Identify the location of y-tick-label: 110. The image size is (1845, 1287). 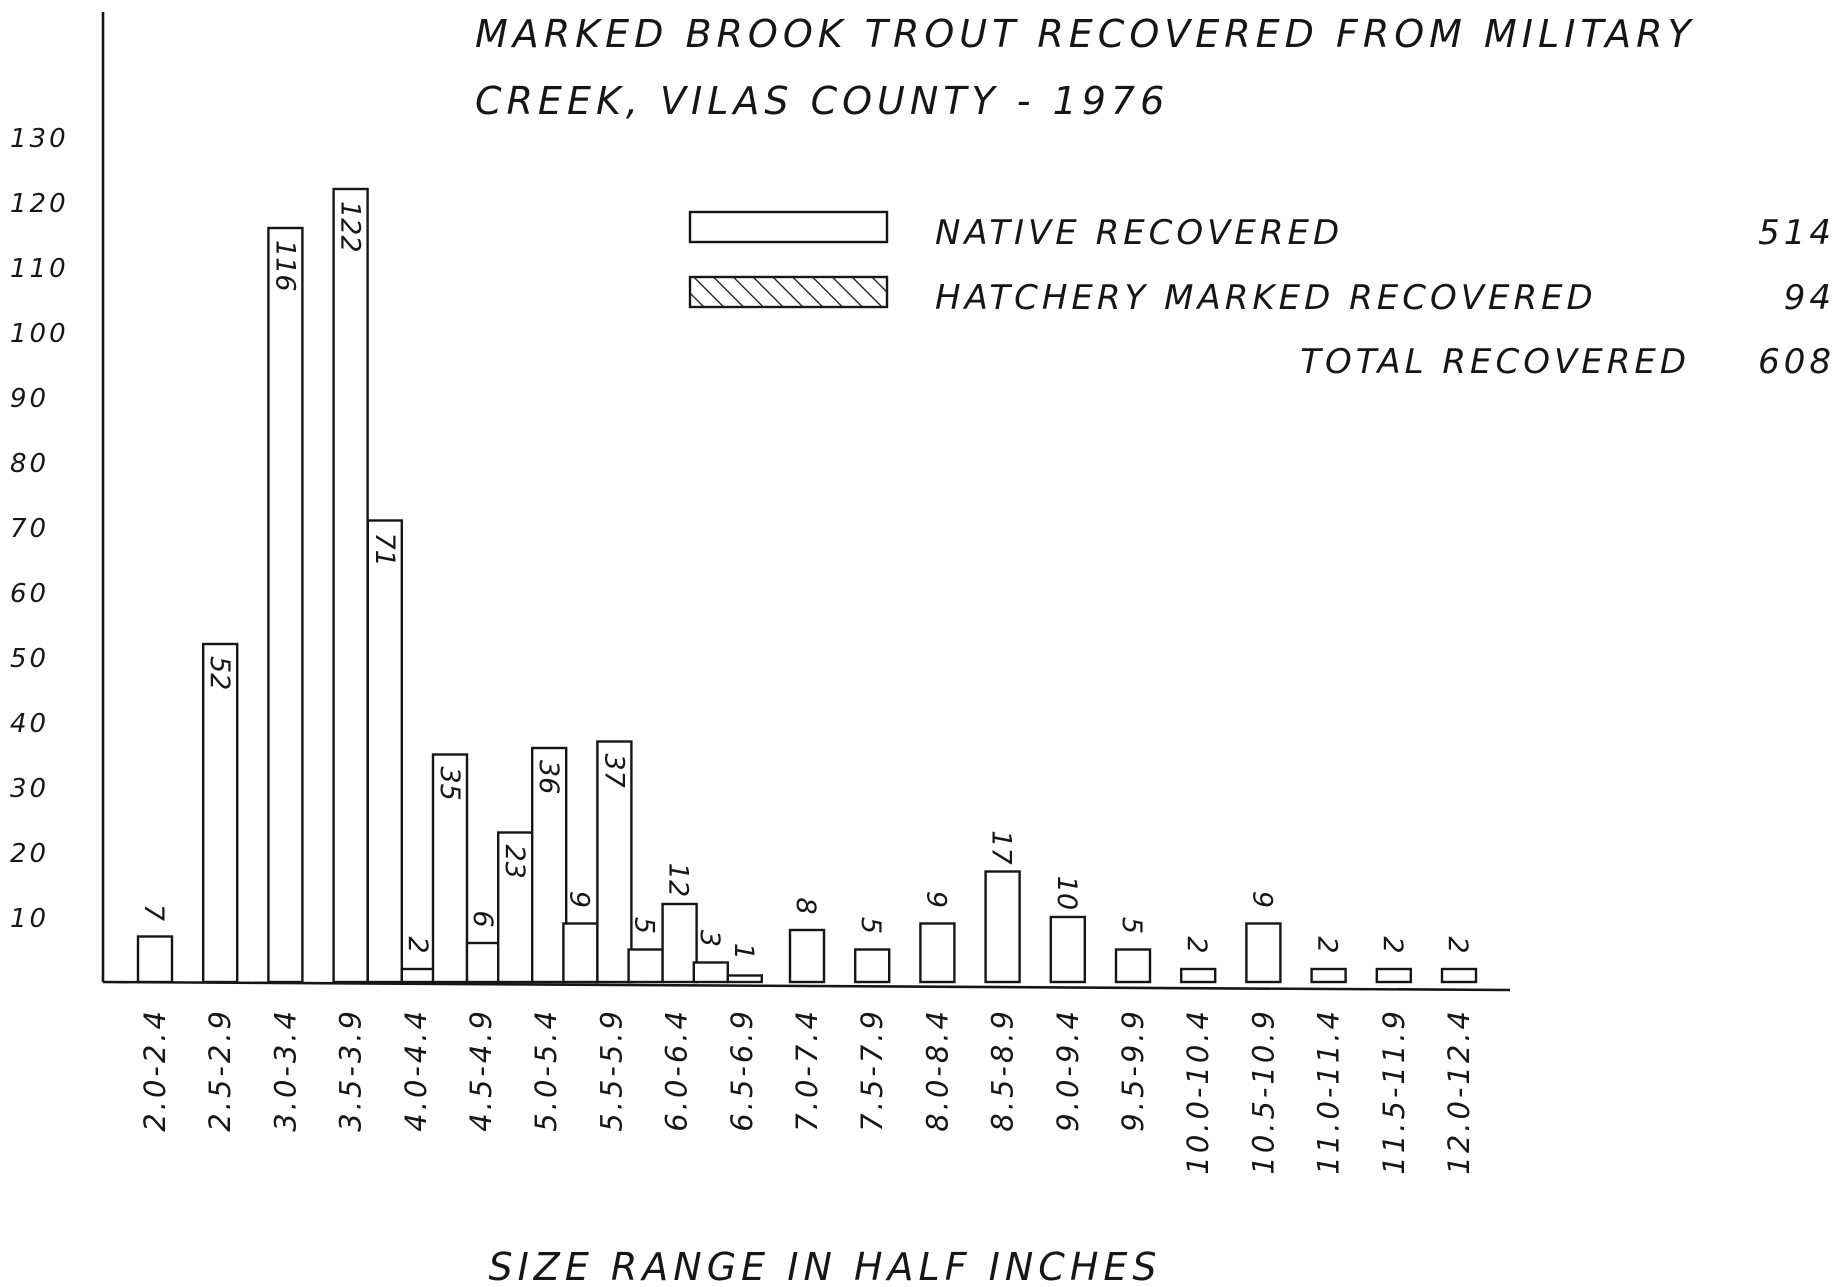
(39, 269).